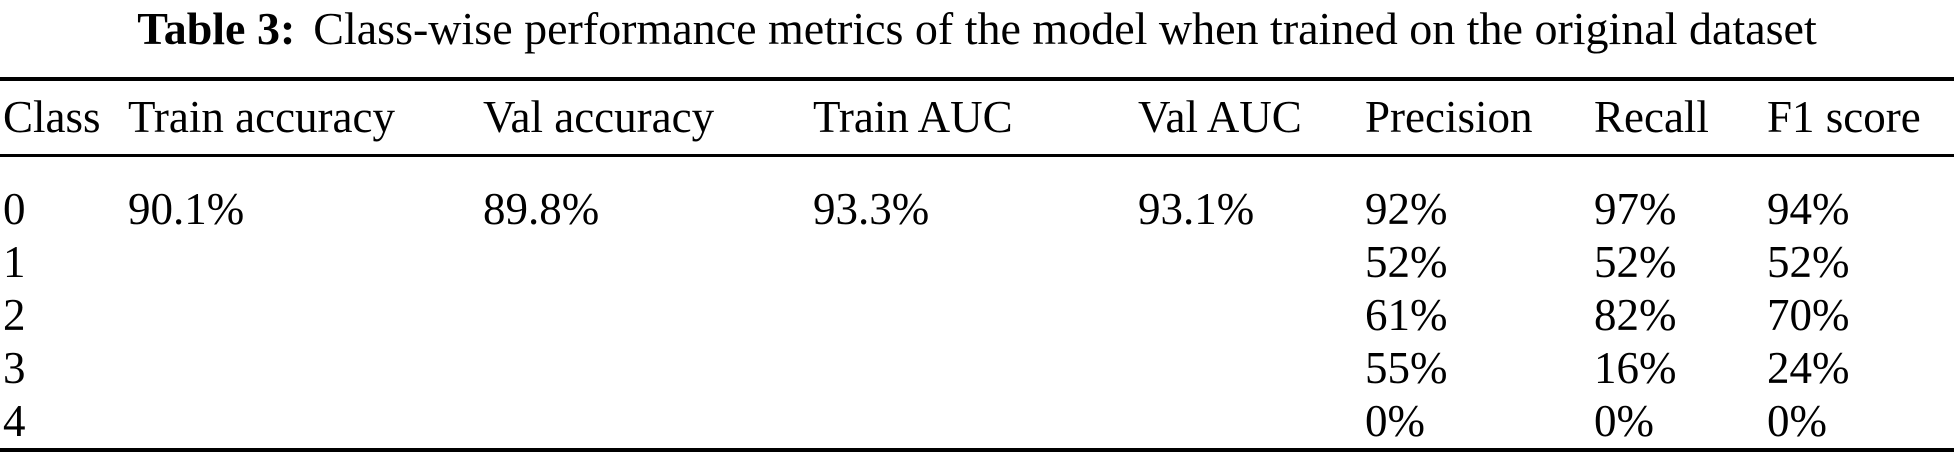 This screenshot has width=1954, height=462. What do you see at coordinates (541, 209) in the screenshot?
I see `cell-val-accuracy: 89.8%` at bounding box center [541, 209].